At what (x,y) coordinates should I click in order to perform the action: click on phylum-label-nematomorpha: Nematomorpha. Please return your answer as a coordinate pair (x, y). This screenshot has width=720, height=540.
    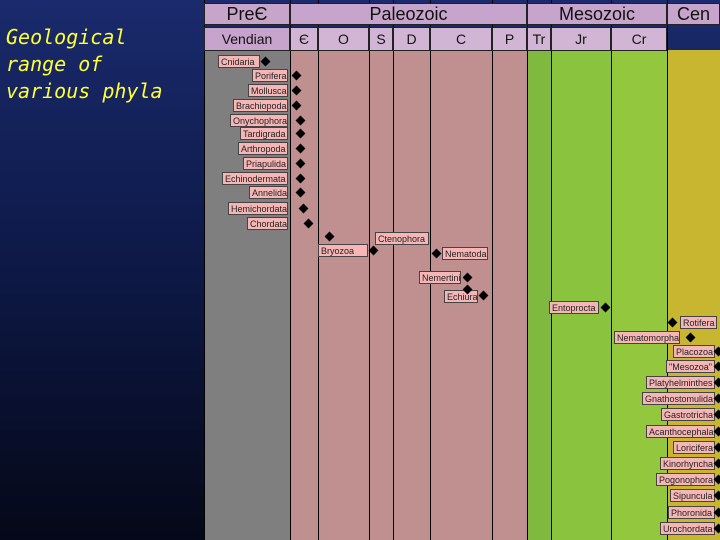
    Looking at the image, I should click on (647, 337).